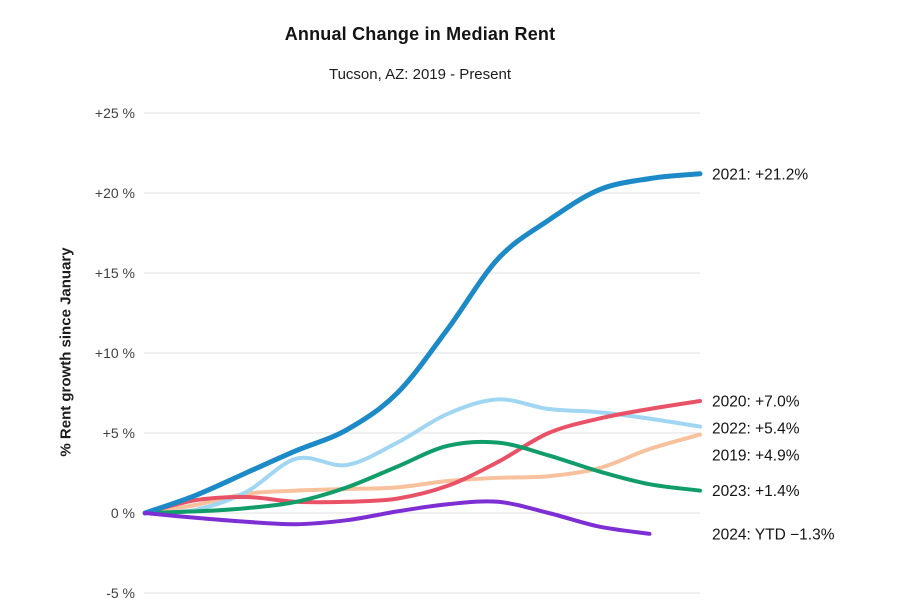 The image size is (898, 605). I want to click on series-end-label-2022: 2022: +5.4%, so click(756, 429).